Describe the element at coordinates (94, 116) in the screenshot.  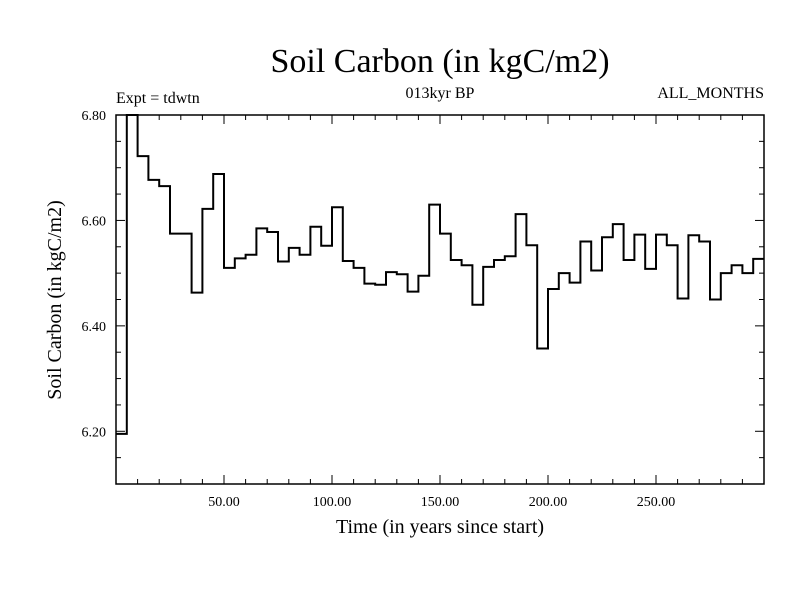
I see `y-tick-label: 6.80` at that location.